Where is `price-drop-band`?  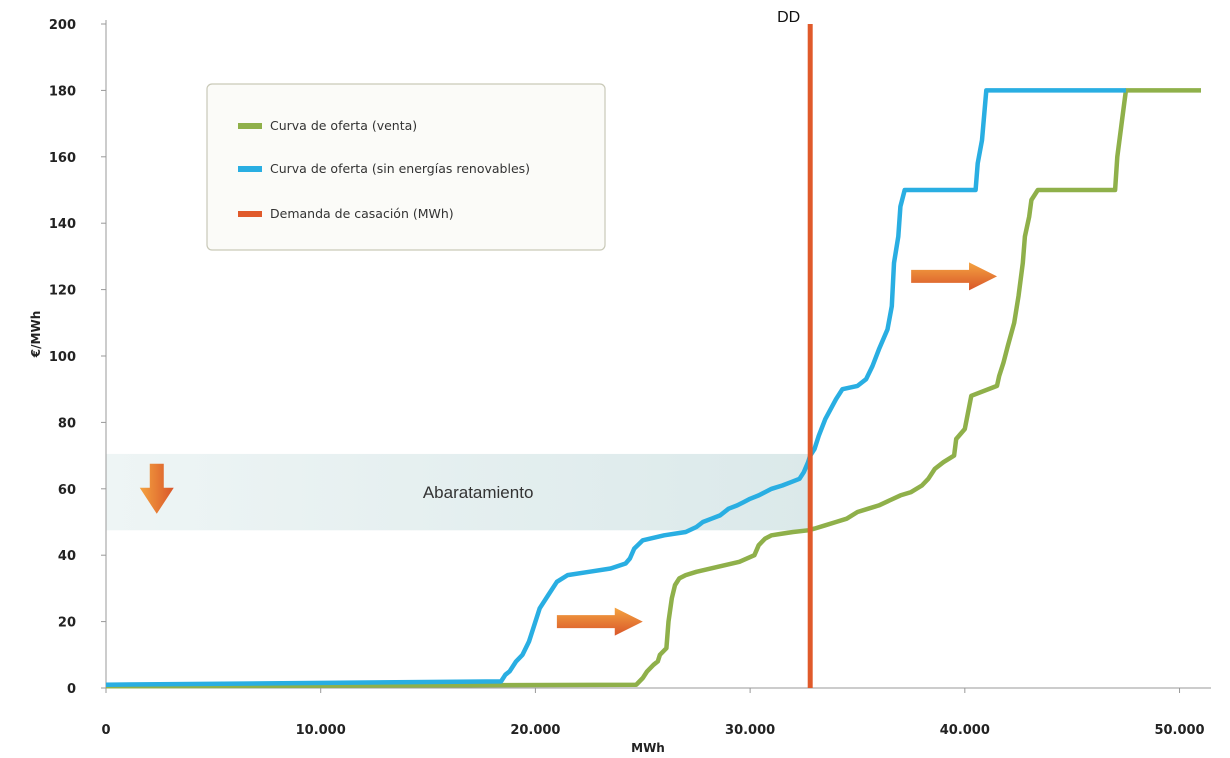
price-drop-band is located at coordinates (458, 492).